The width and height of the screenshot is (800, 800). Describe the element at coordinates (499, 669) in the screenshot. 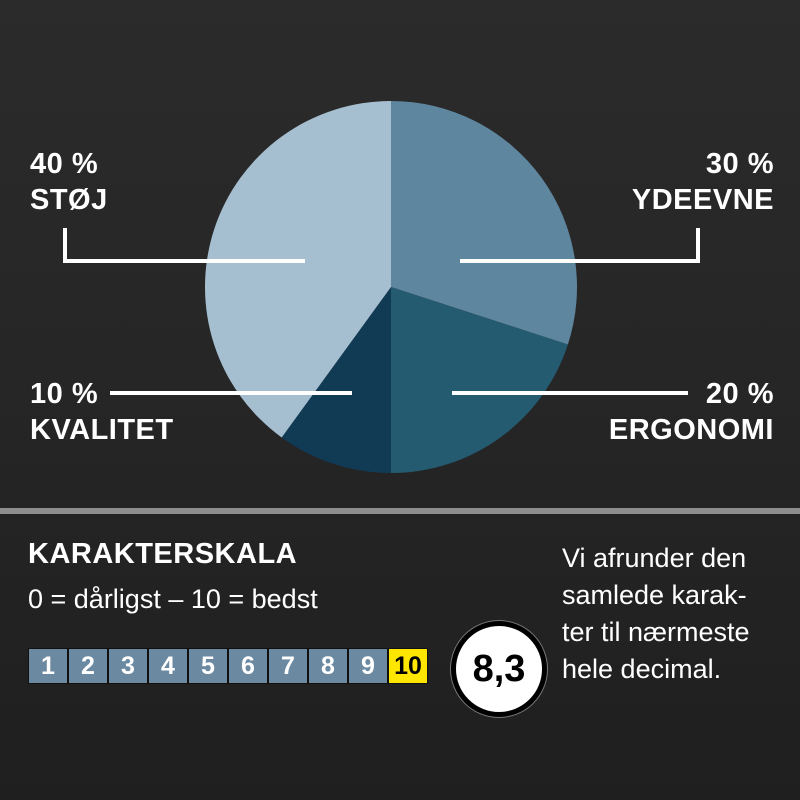

I see `score-badge: 8,3` at that location.